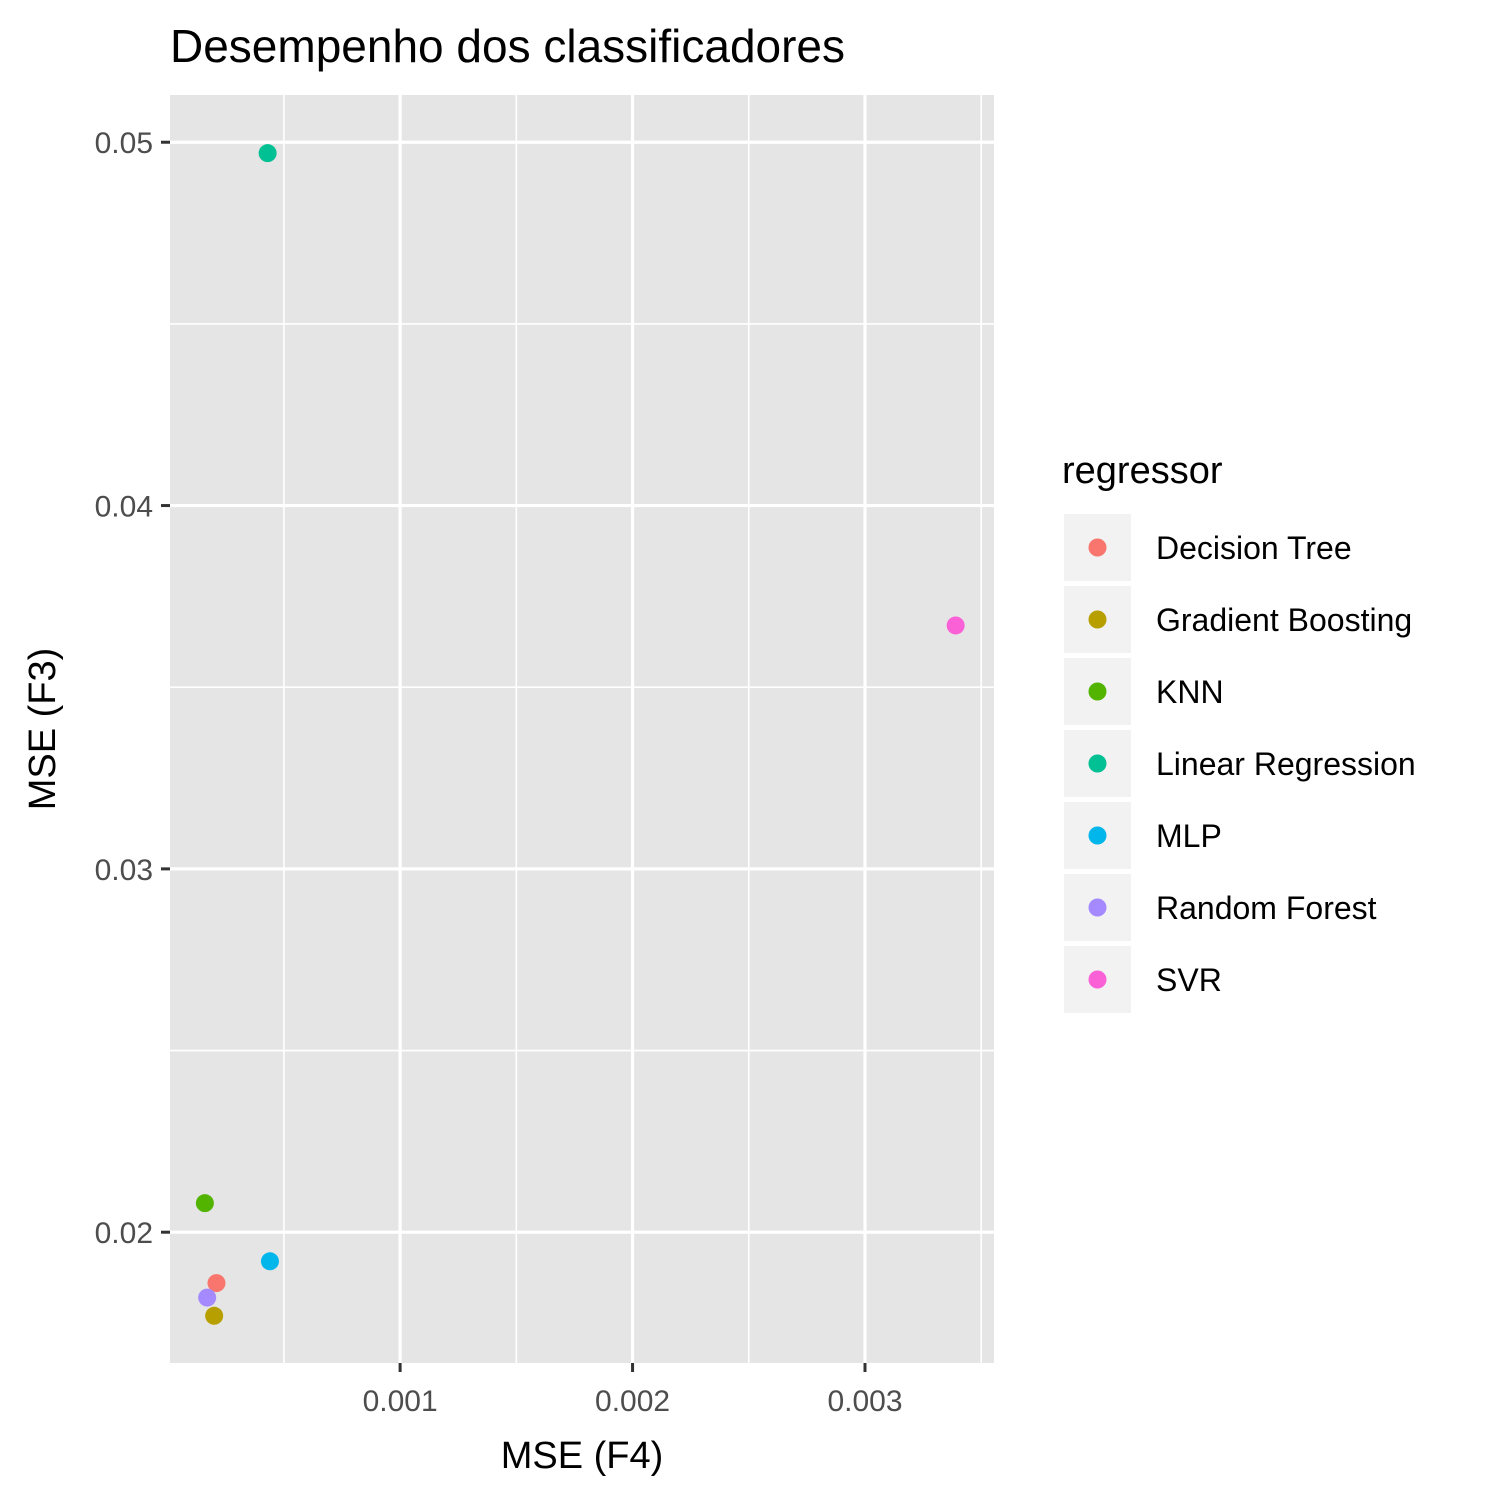 This screenshot has width=1500, height=1500. Describe the element at coordinates (1097, 763) in the screenshot. I see `legend-dot-linear-regression` at that location.